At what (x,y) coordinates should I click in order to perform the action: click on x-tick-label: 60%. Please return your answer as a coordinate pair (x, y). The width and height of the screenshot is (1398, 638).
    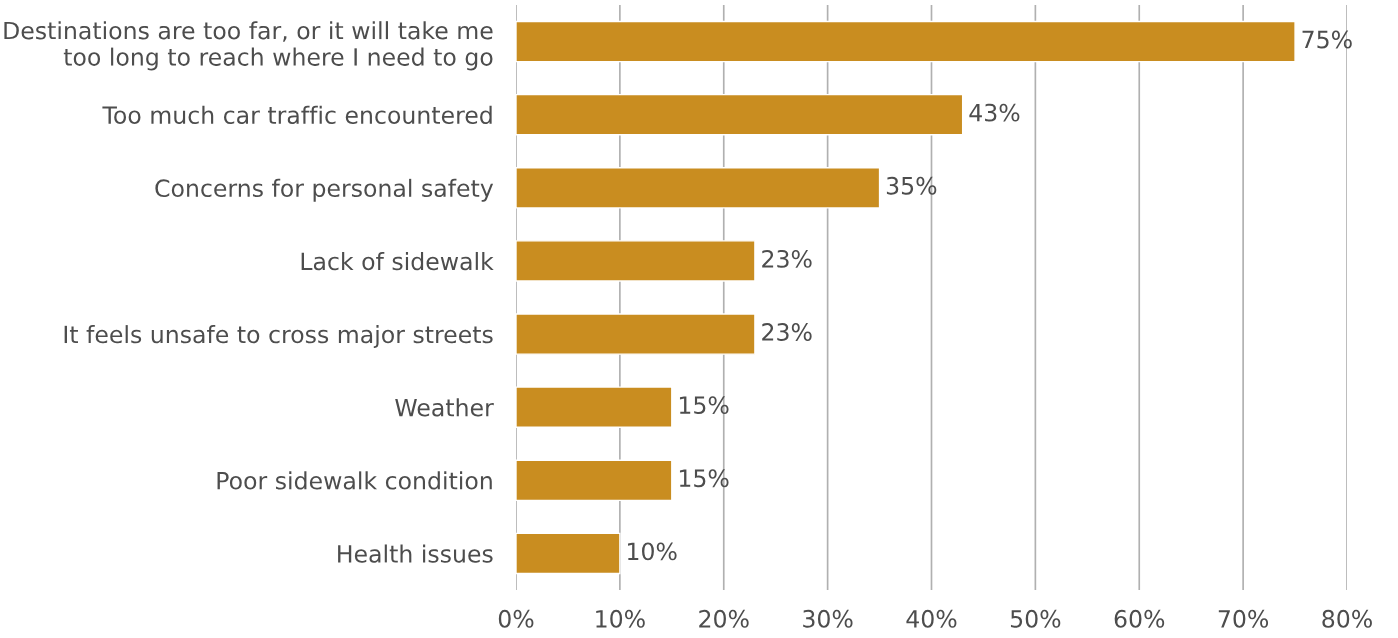
    Looking at the image, I should click on (1139, 618).